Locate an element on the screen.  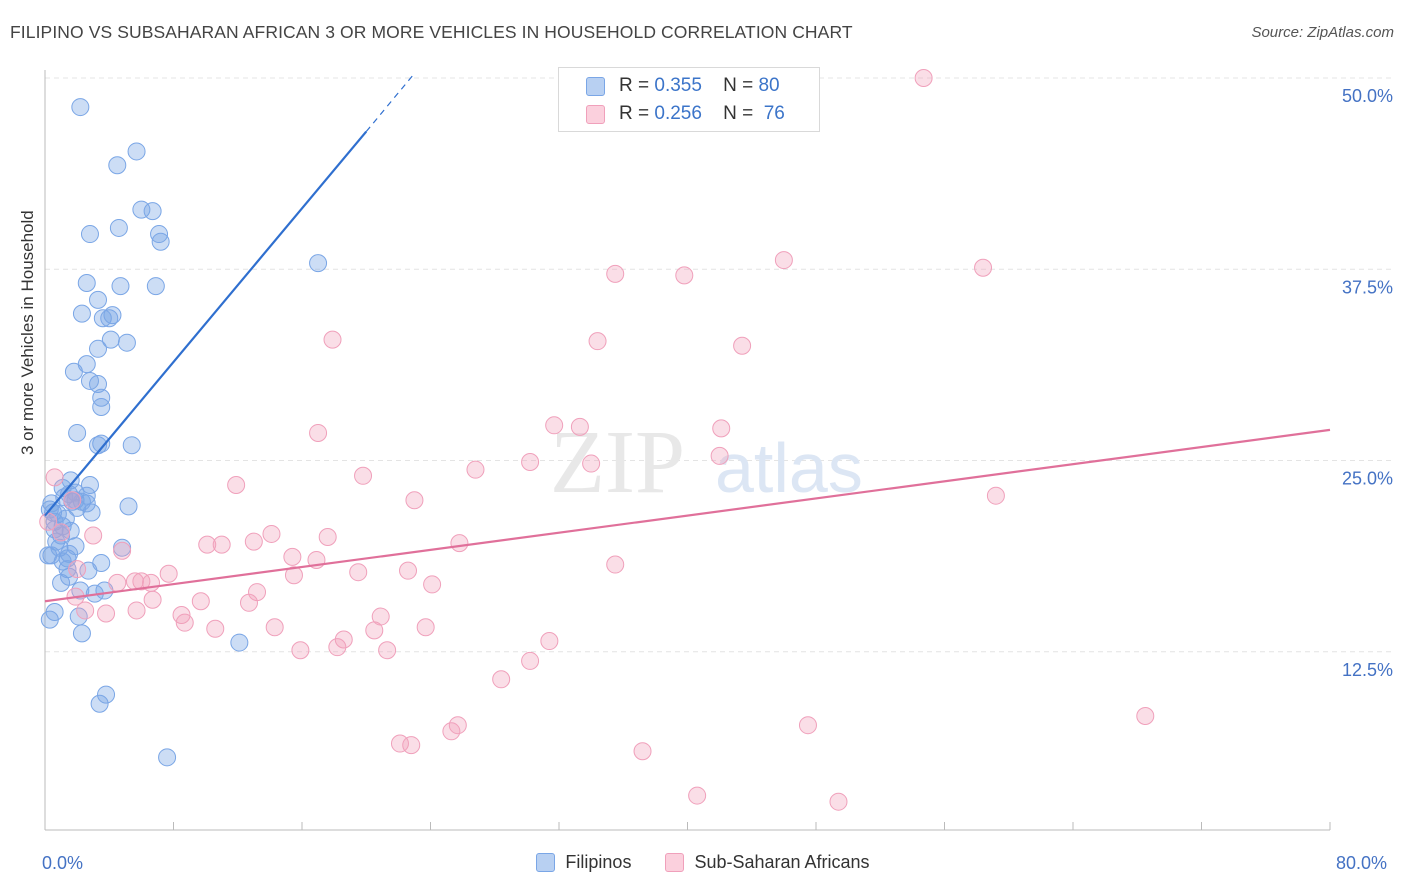
r-label: R = is located at coordinates (634, 113).